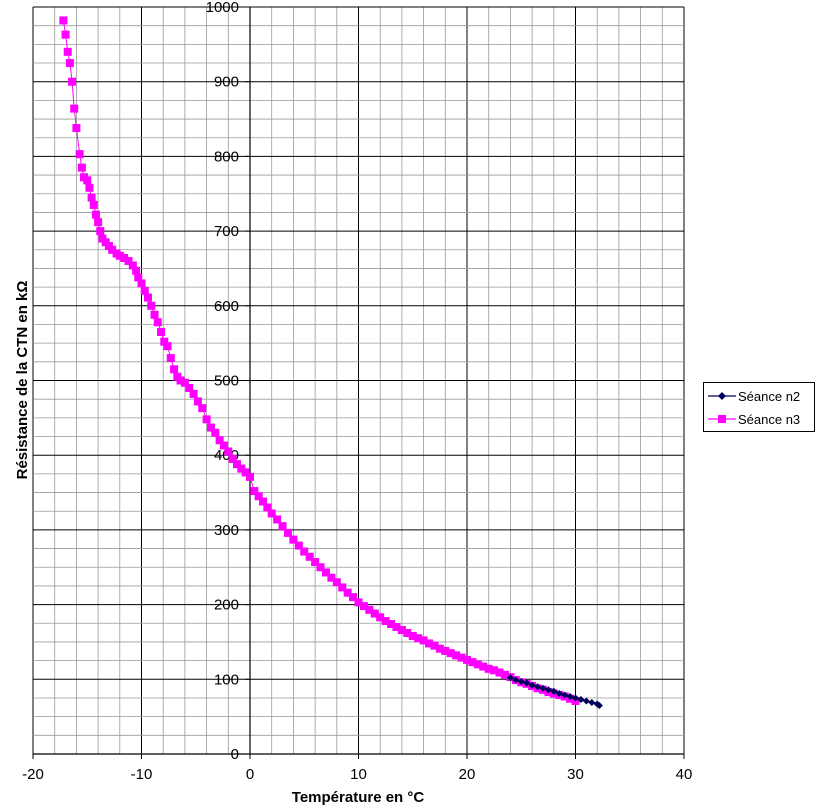 This screenshot has height=809, width=820. Describe the element at coordinates (467, 774) in the screenshot. I see `x-tick-label: 20` at that location.